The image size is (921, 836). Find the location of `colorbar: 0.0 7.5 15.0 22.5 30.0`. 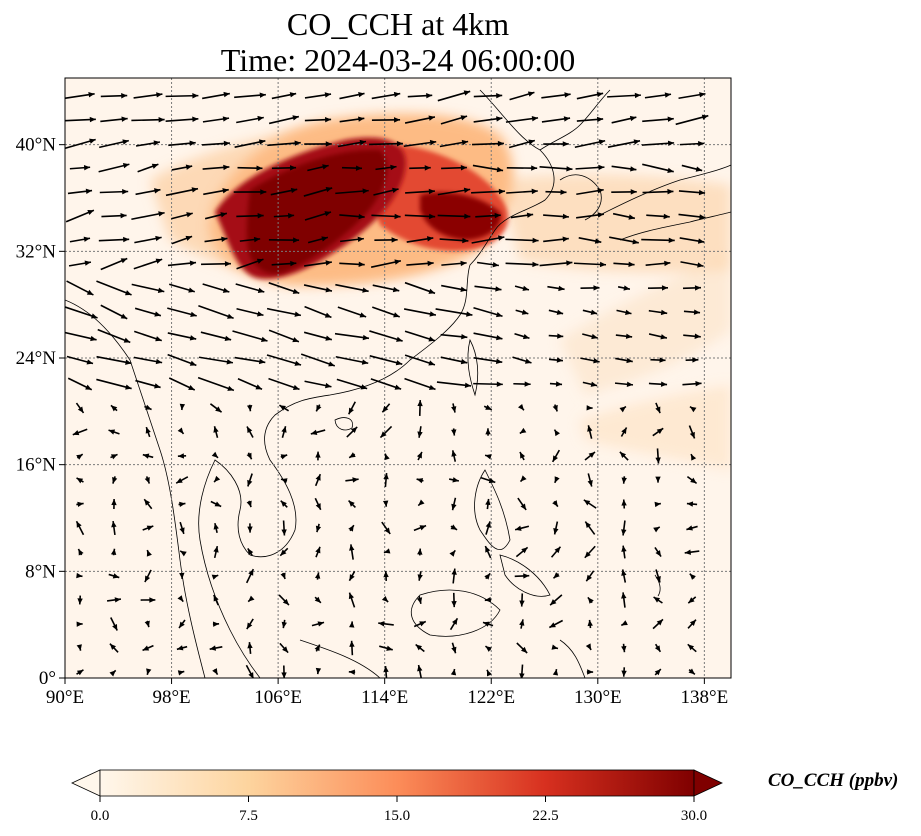

colorbar: 0.0 7.5 15.0 22.5 30.0 is located at coordinates (397, 796).